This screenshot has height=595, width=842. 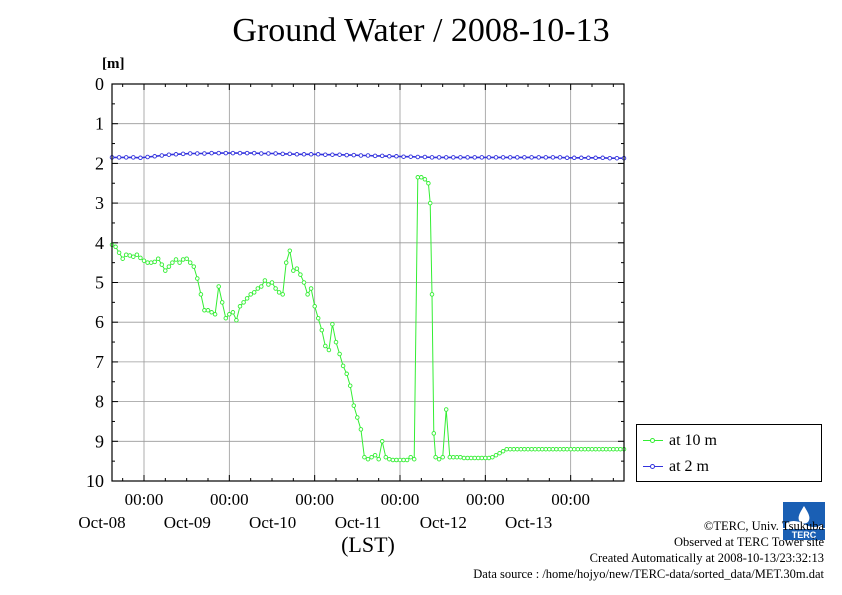 What do you see at coordinates (485, 499) in the screenshot?
I see `x-tick-time-label: 00:00` at bounding box center [485, 499].